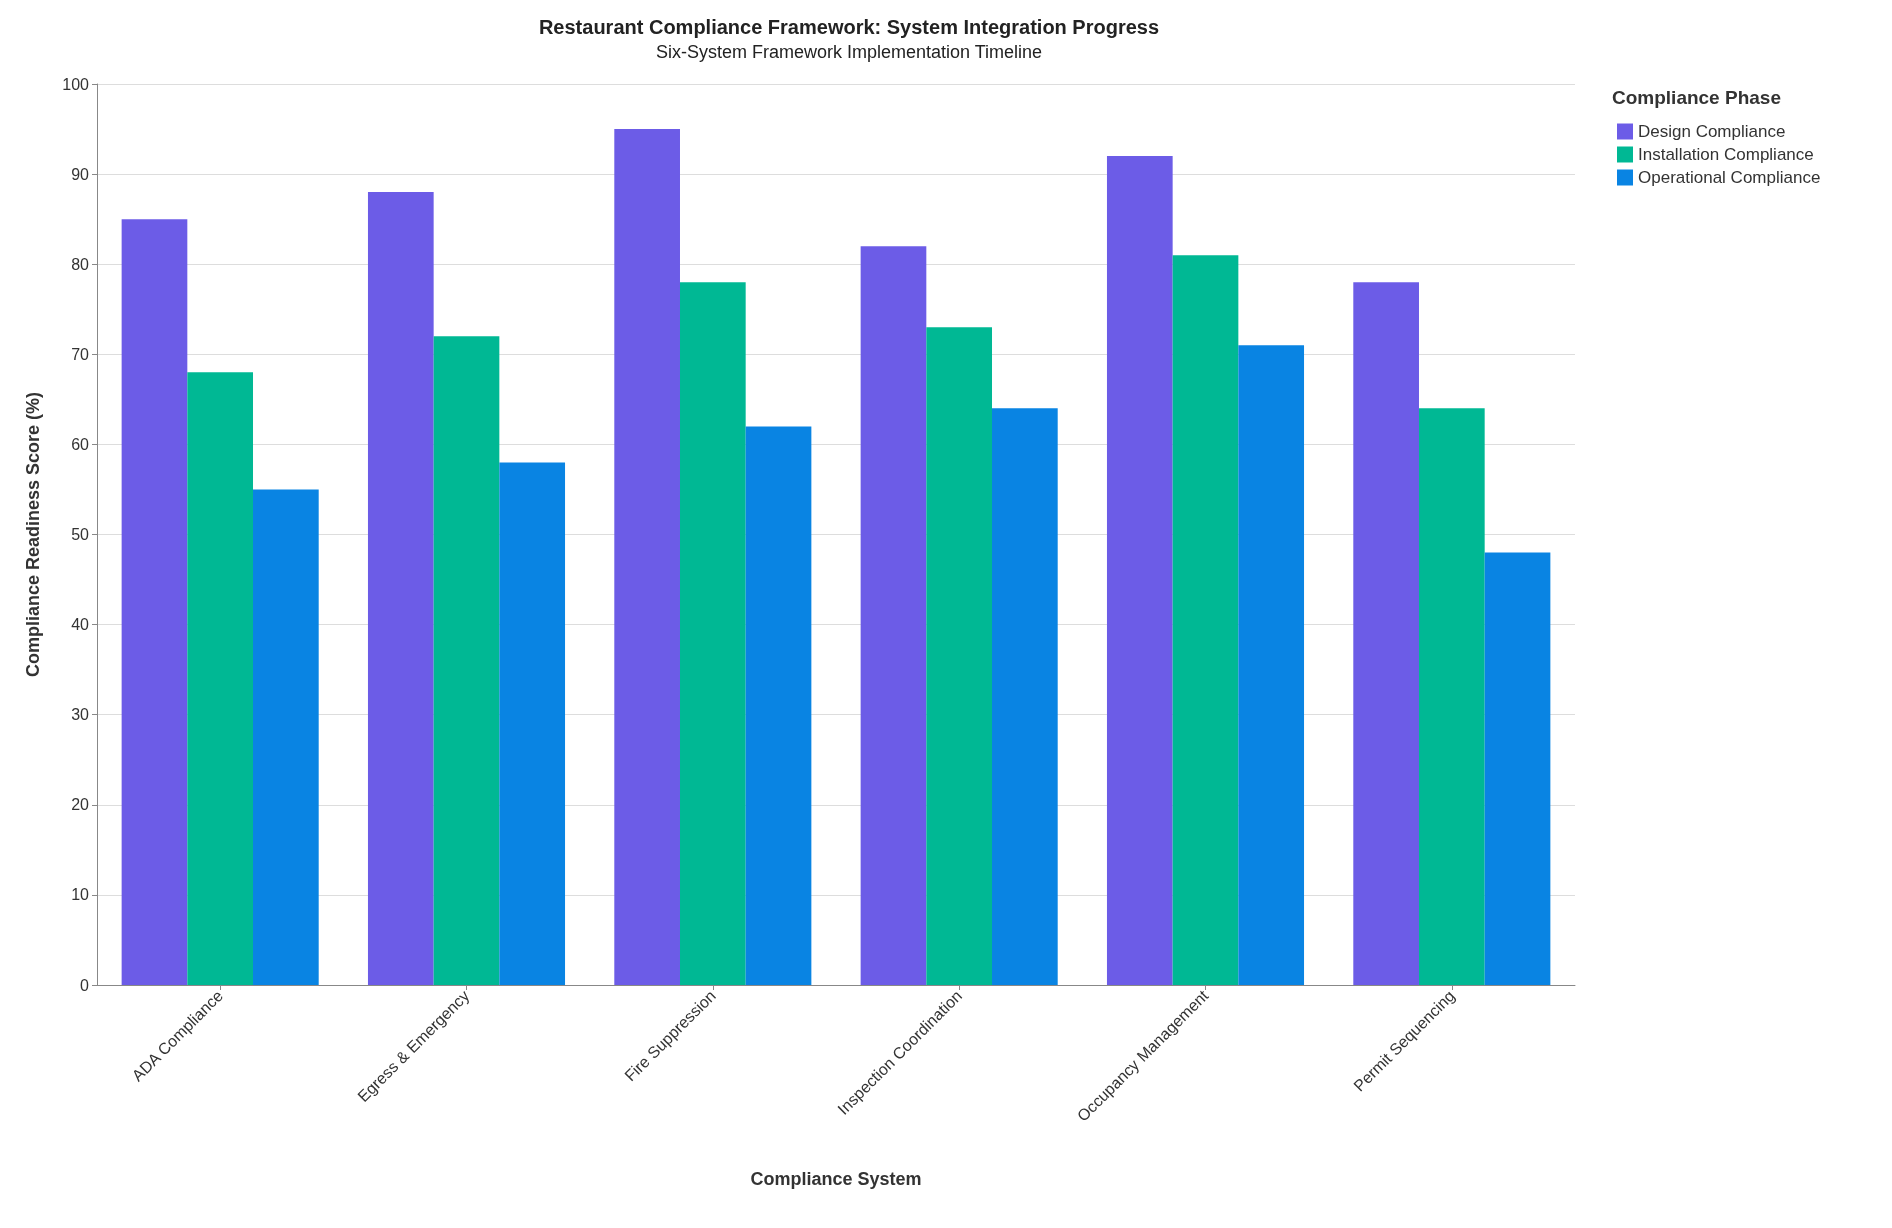 This screenshot has width=1892, height=1228. I want to click on y-tick-label: 70, so click(80, 354).